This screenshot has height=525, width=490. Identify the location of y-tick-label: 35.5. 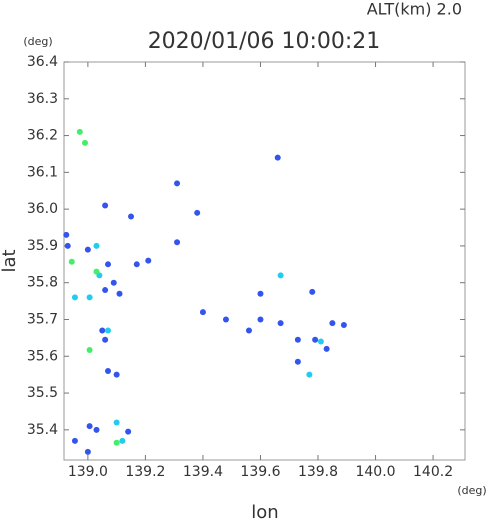
(42, 393).